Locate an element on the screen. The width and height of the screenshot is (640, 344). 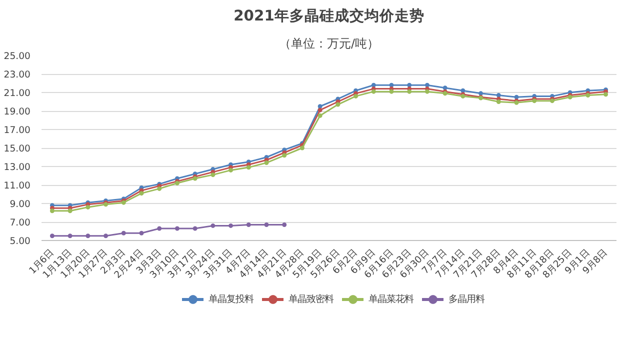
y-tick-label: 7.00 is located at coordinates (20, 223).